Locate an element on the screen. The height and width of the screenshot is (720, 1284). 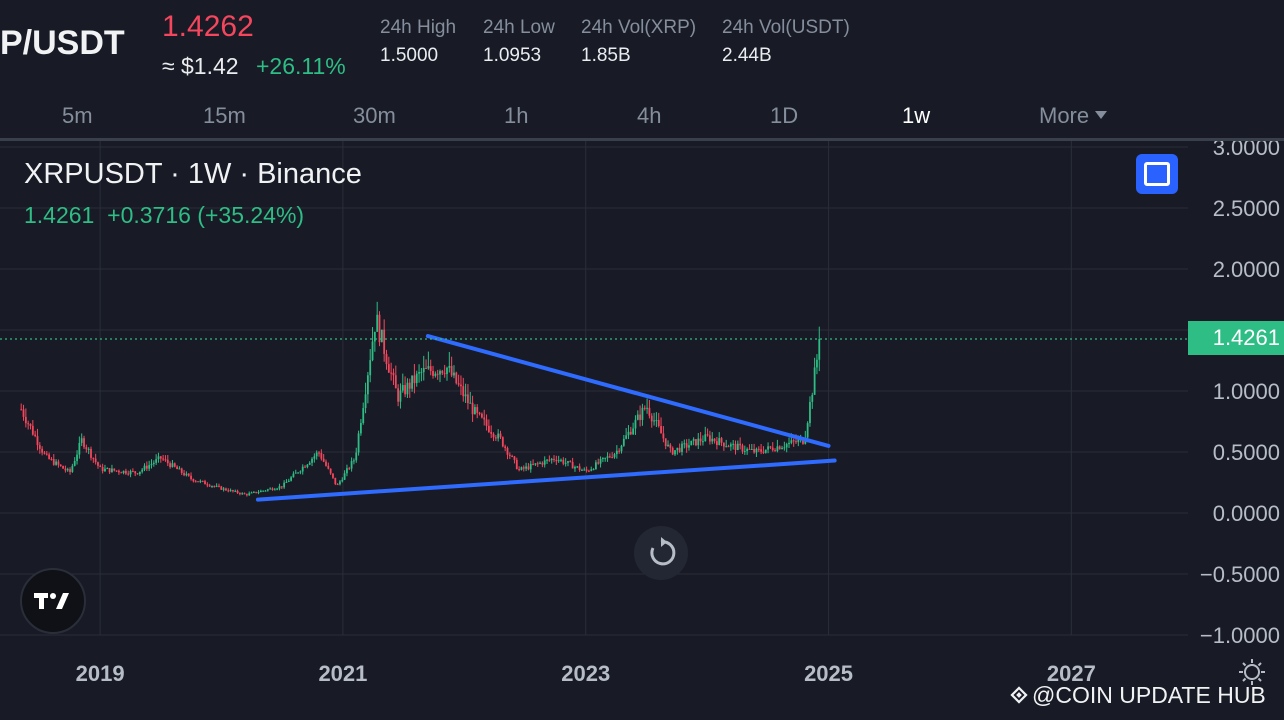
reset-chart-button is located at coordinates (661, 553).